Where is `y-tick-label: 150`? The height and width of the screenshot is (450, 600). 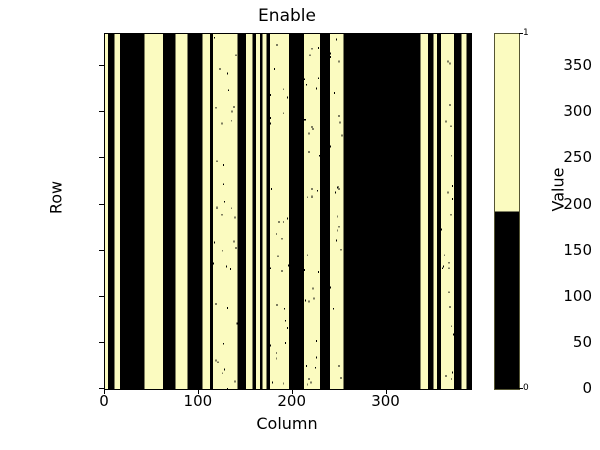 y-tick-label: 150 is located at coordinates (577, 249).